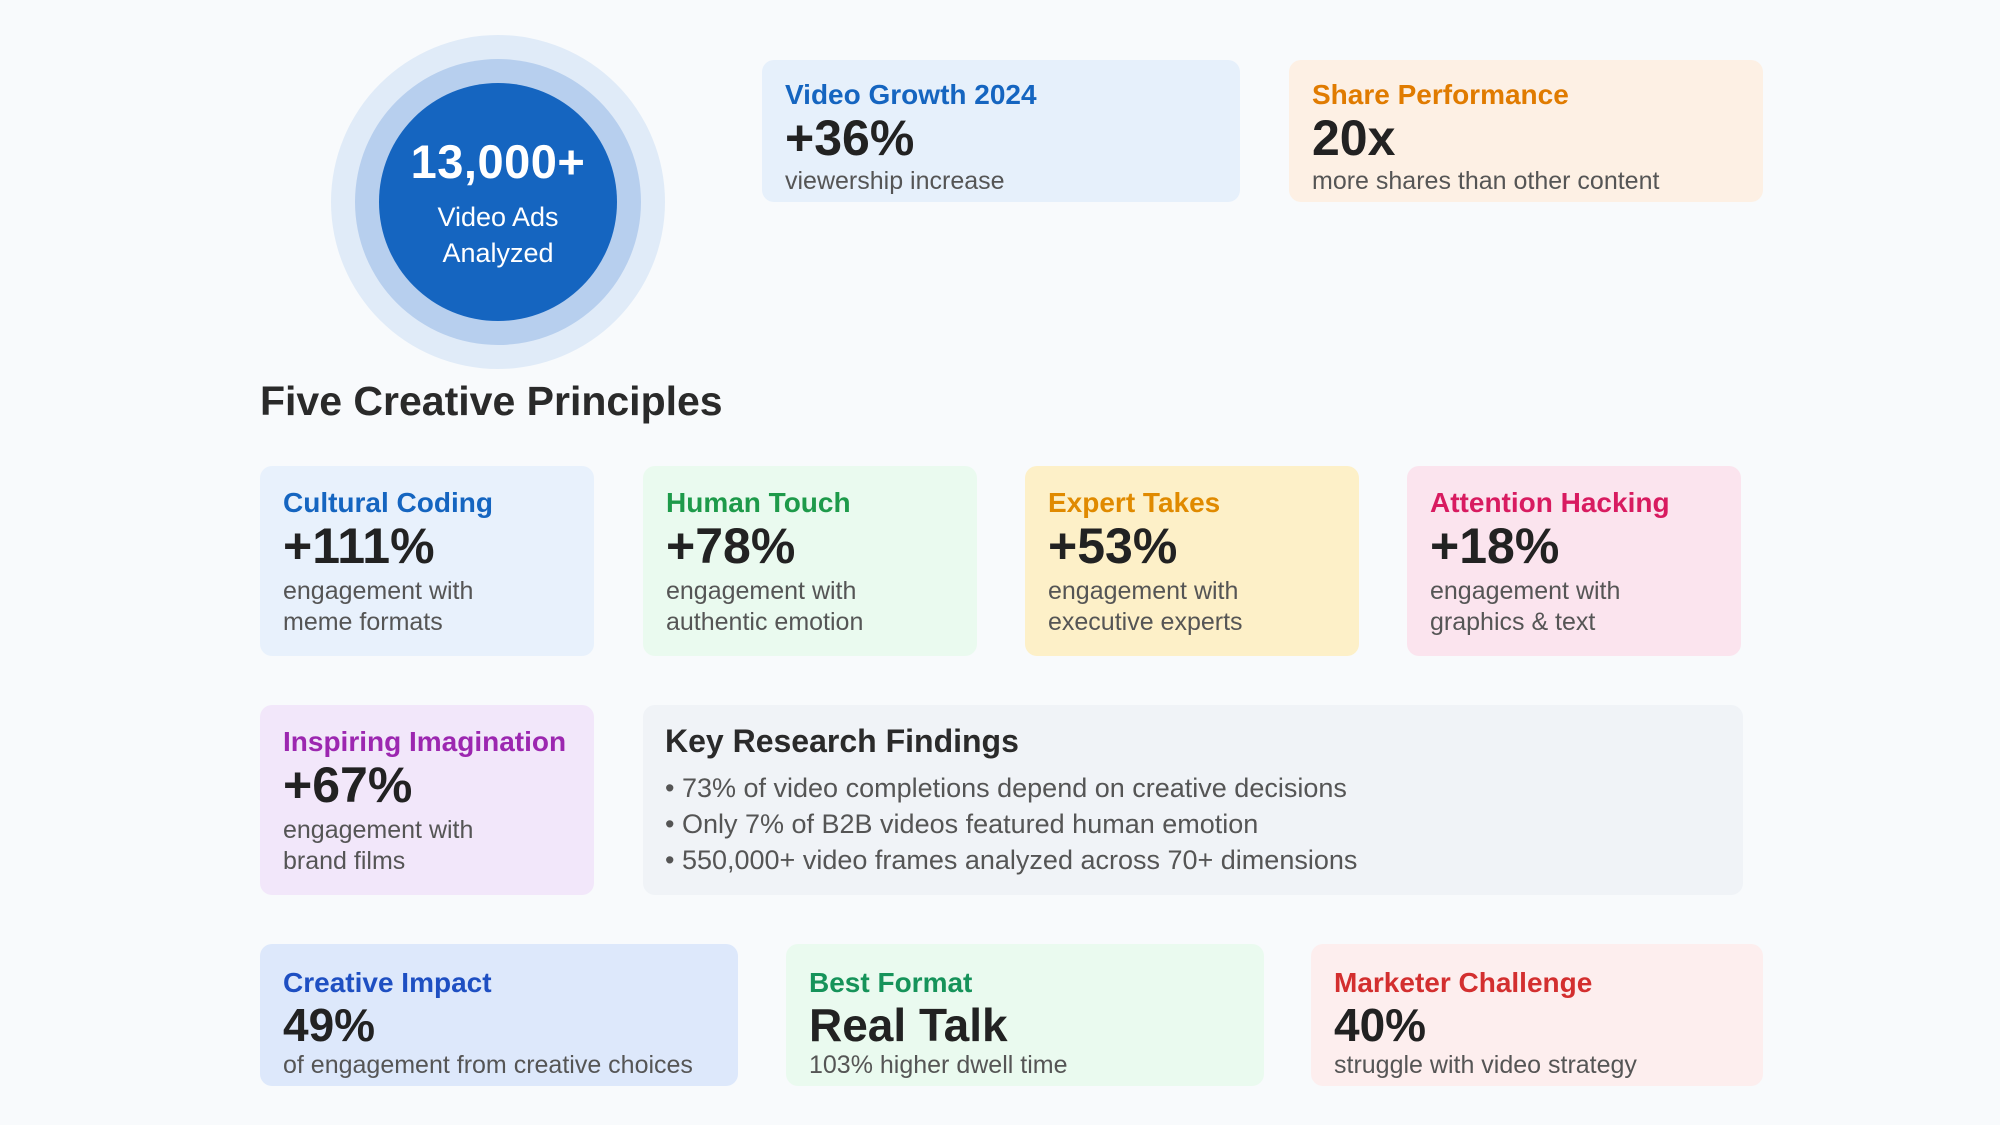 This screenshot has height=1125, width=2000. What do you see at coordinates (765, 622) in the screenshot?
I see `desc-line: authentic emotion` at bounding box center [765, 622].